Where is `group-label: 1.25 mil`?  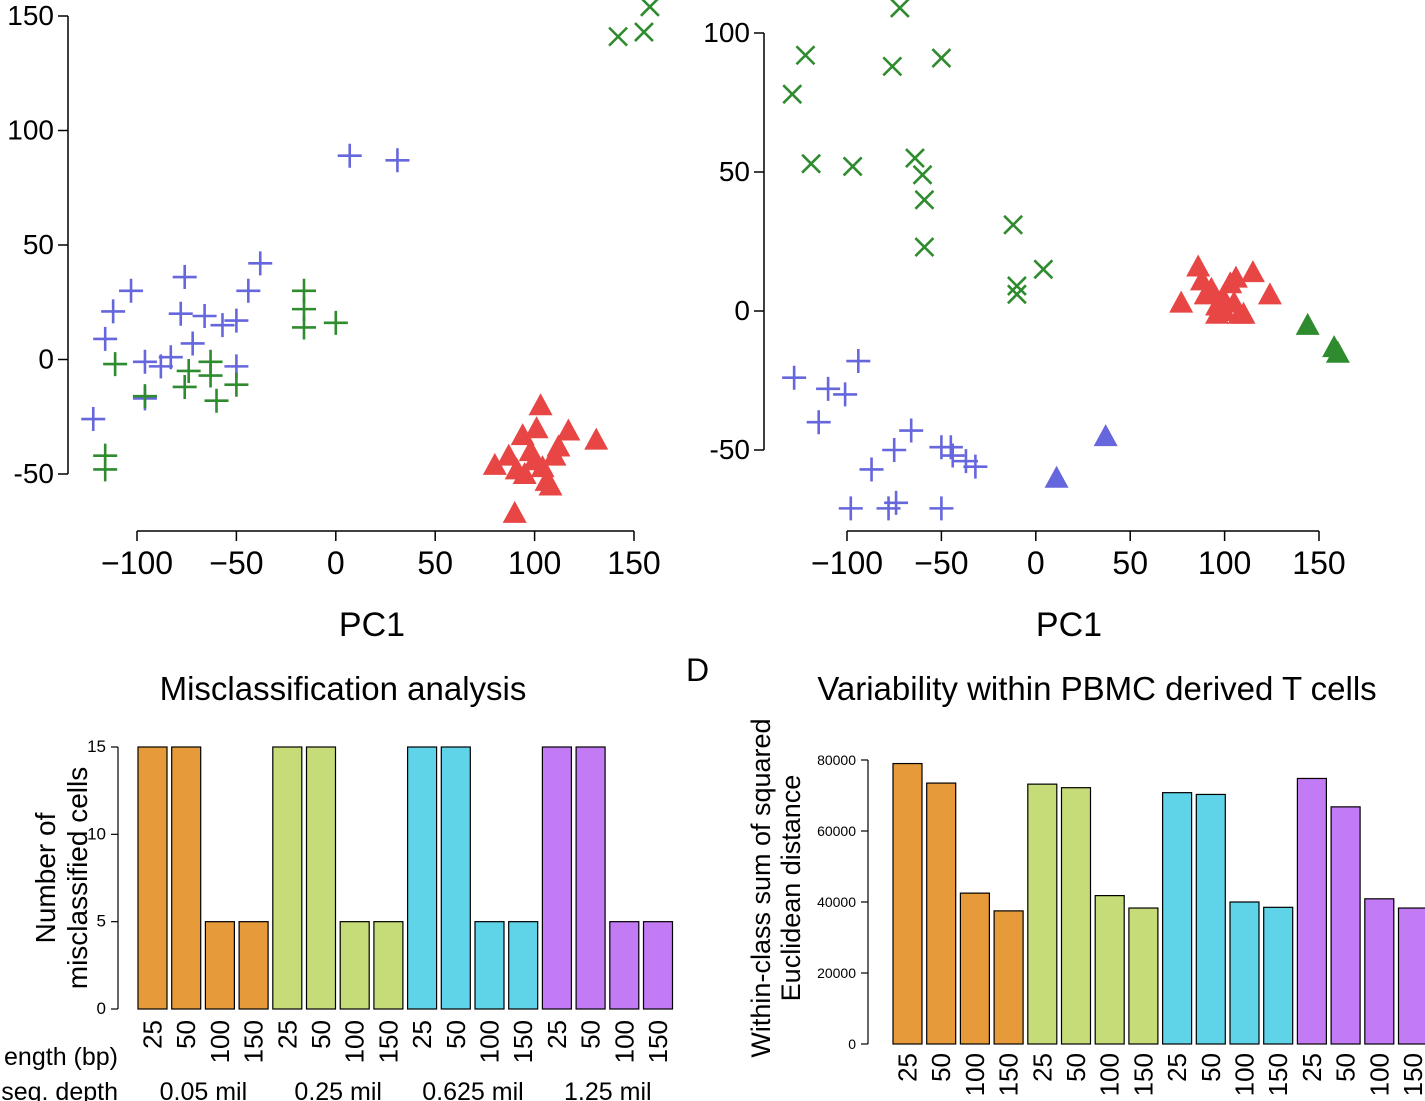 group-label: 1.25 mil is located at coordinates (608, 1089).